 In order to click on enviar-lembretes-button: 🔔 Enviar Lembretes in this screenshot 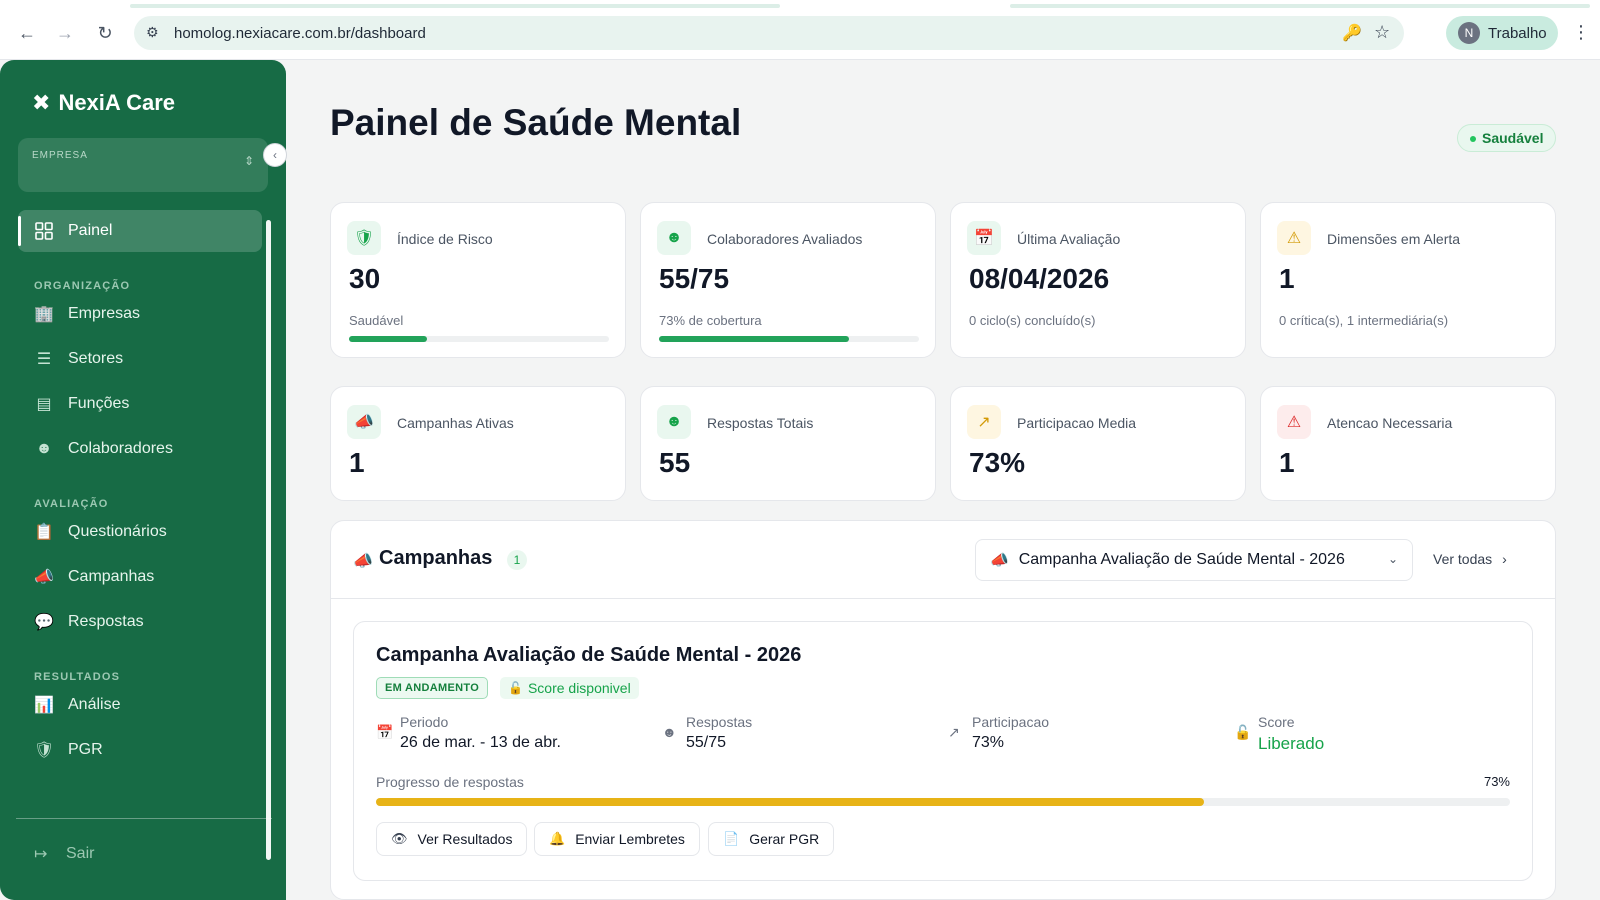, I will do `click(617, 839)`.